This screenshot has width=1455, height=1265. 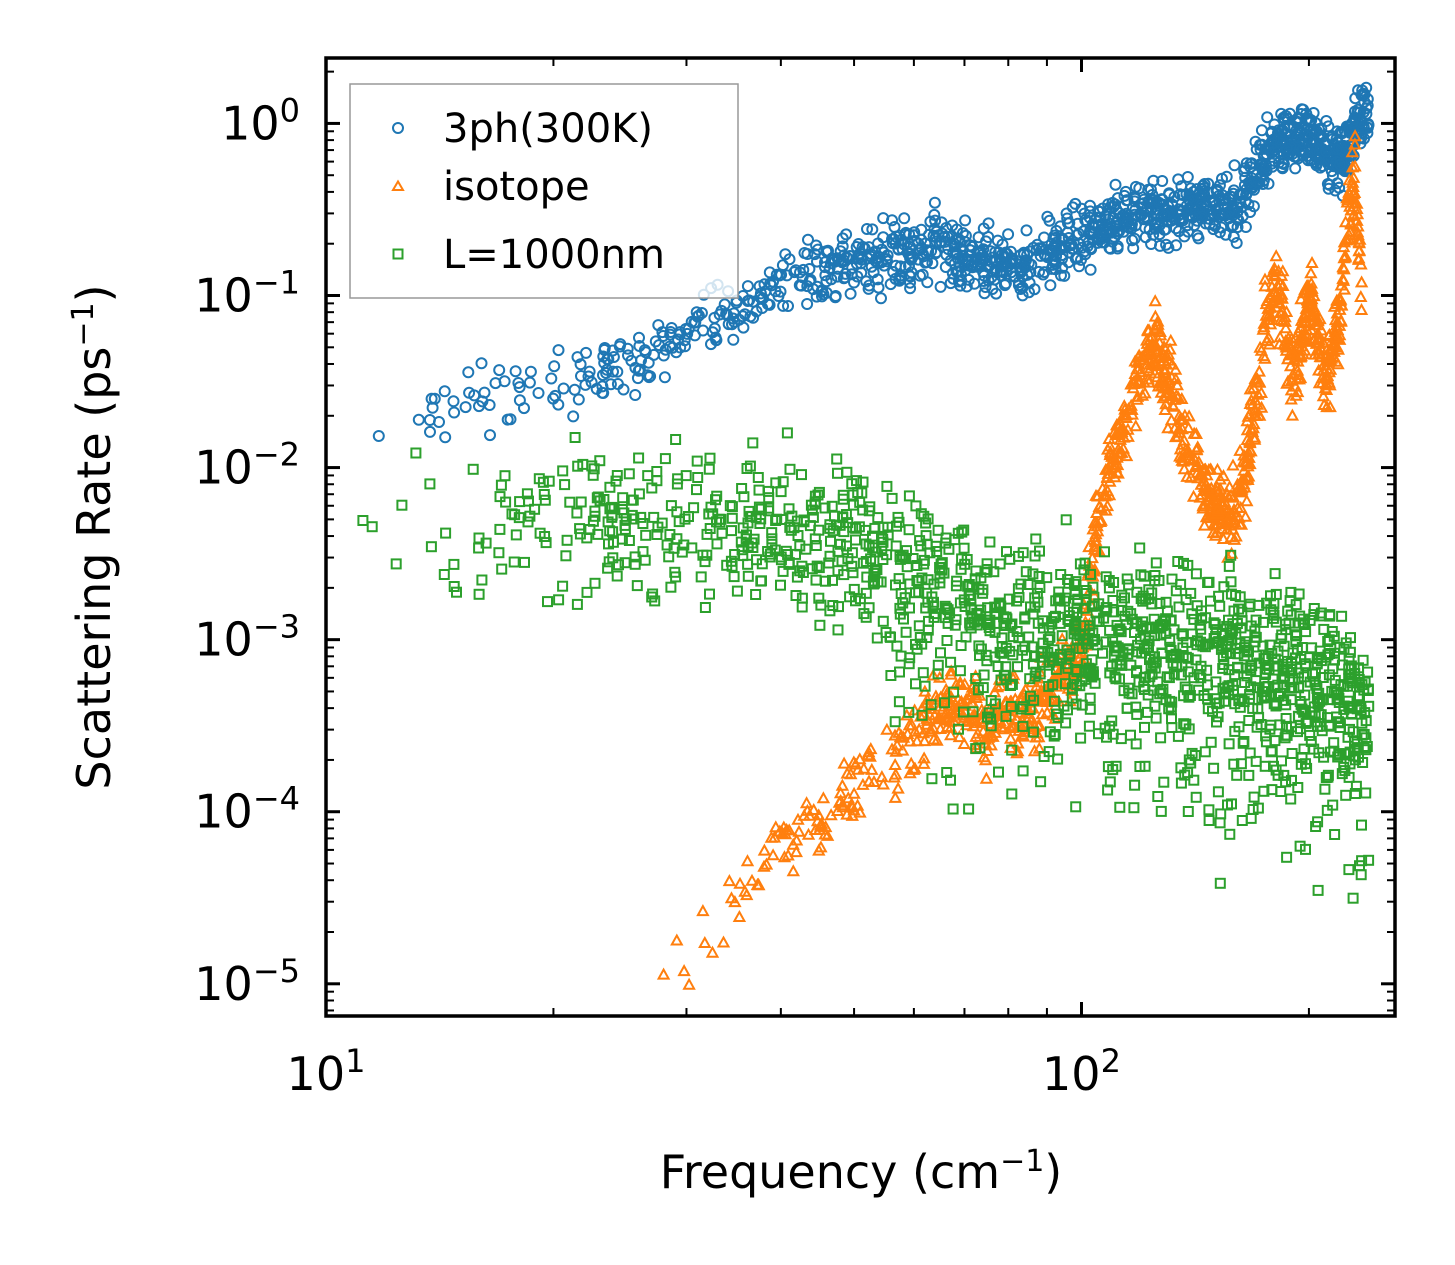 What do you see at coordinates (93, 536) in the screenshot?
I see `y-axis-label: Scattering Rate (ps−1)` at bounding box center [93, 536].